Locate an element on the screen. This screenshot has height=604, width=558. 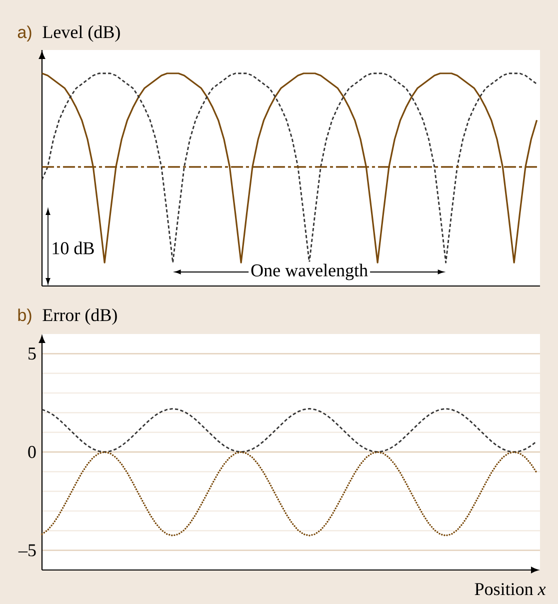
chart-title: Level (dB) is located at coordinates (81, 33).